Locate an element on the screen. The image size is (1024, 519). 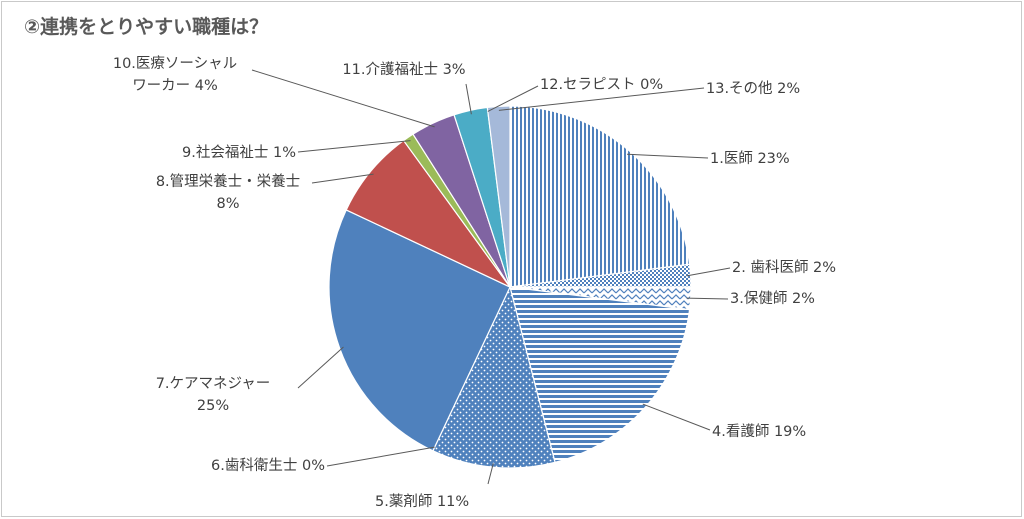
data-label-7: 7.ケアマネジャー 25% is located at coordinates (213, 394).